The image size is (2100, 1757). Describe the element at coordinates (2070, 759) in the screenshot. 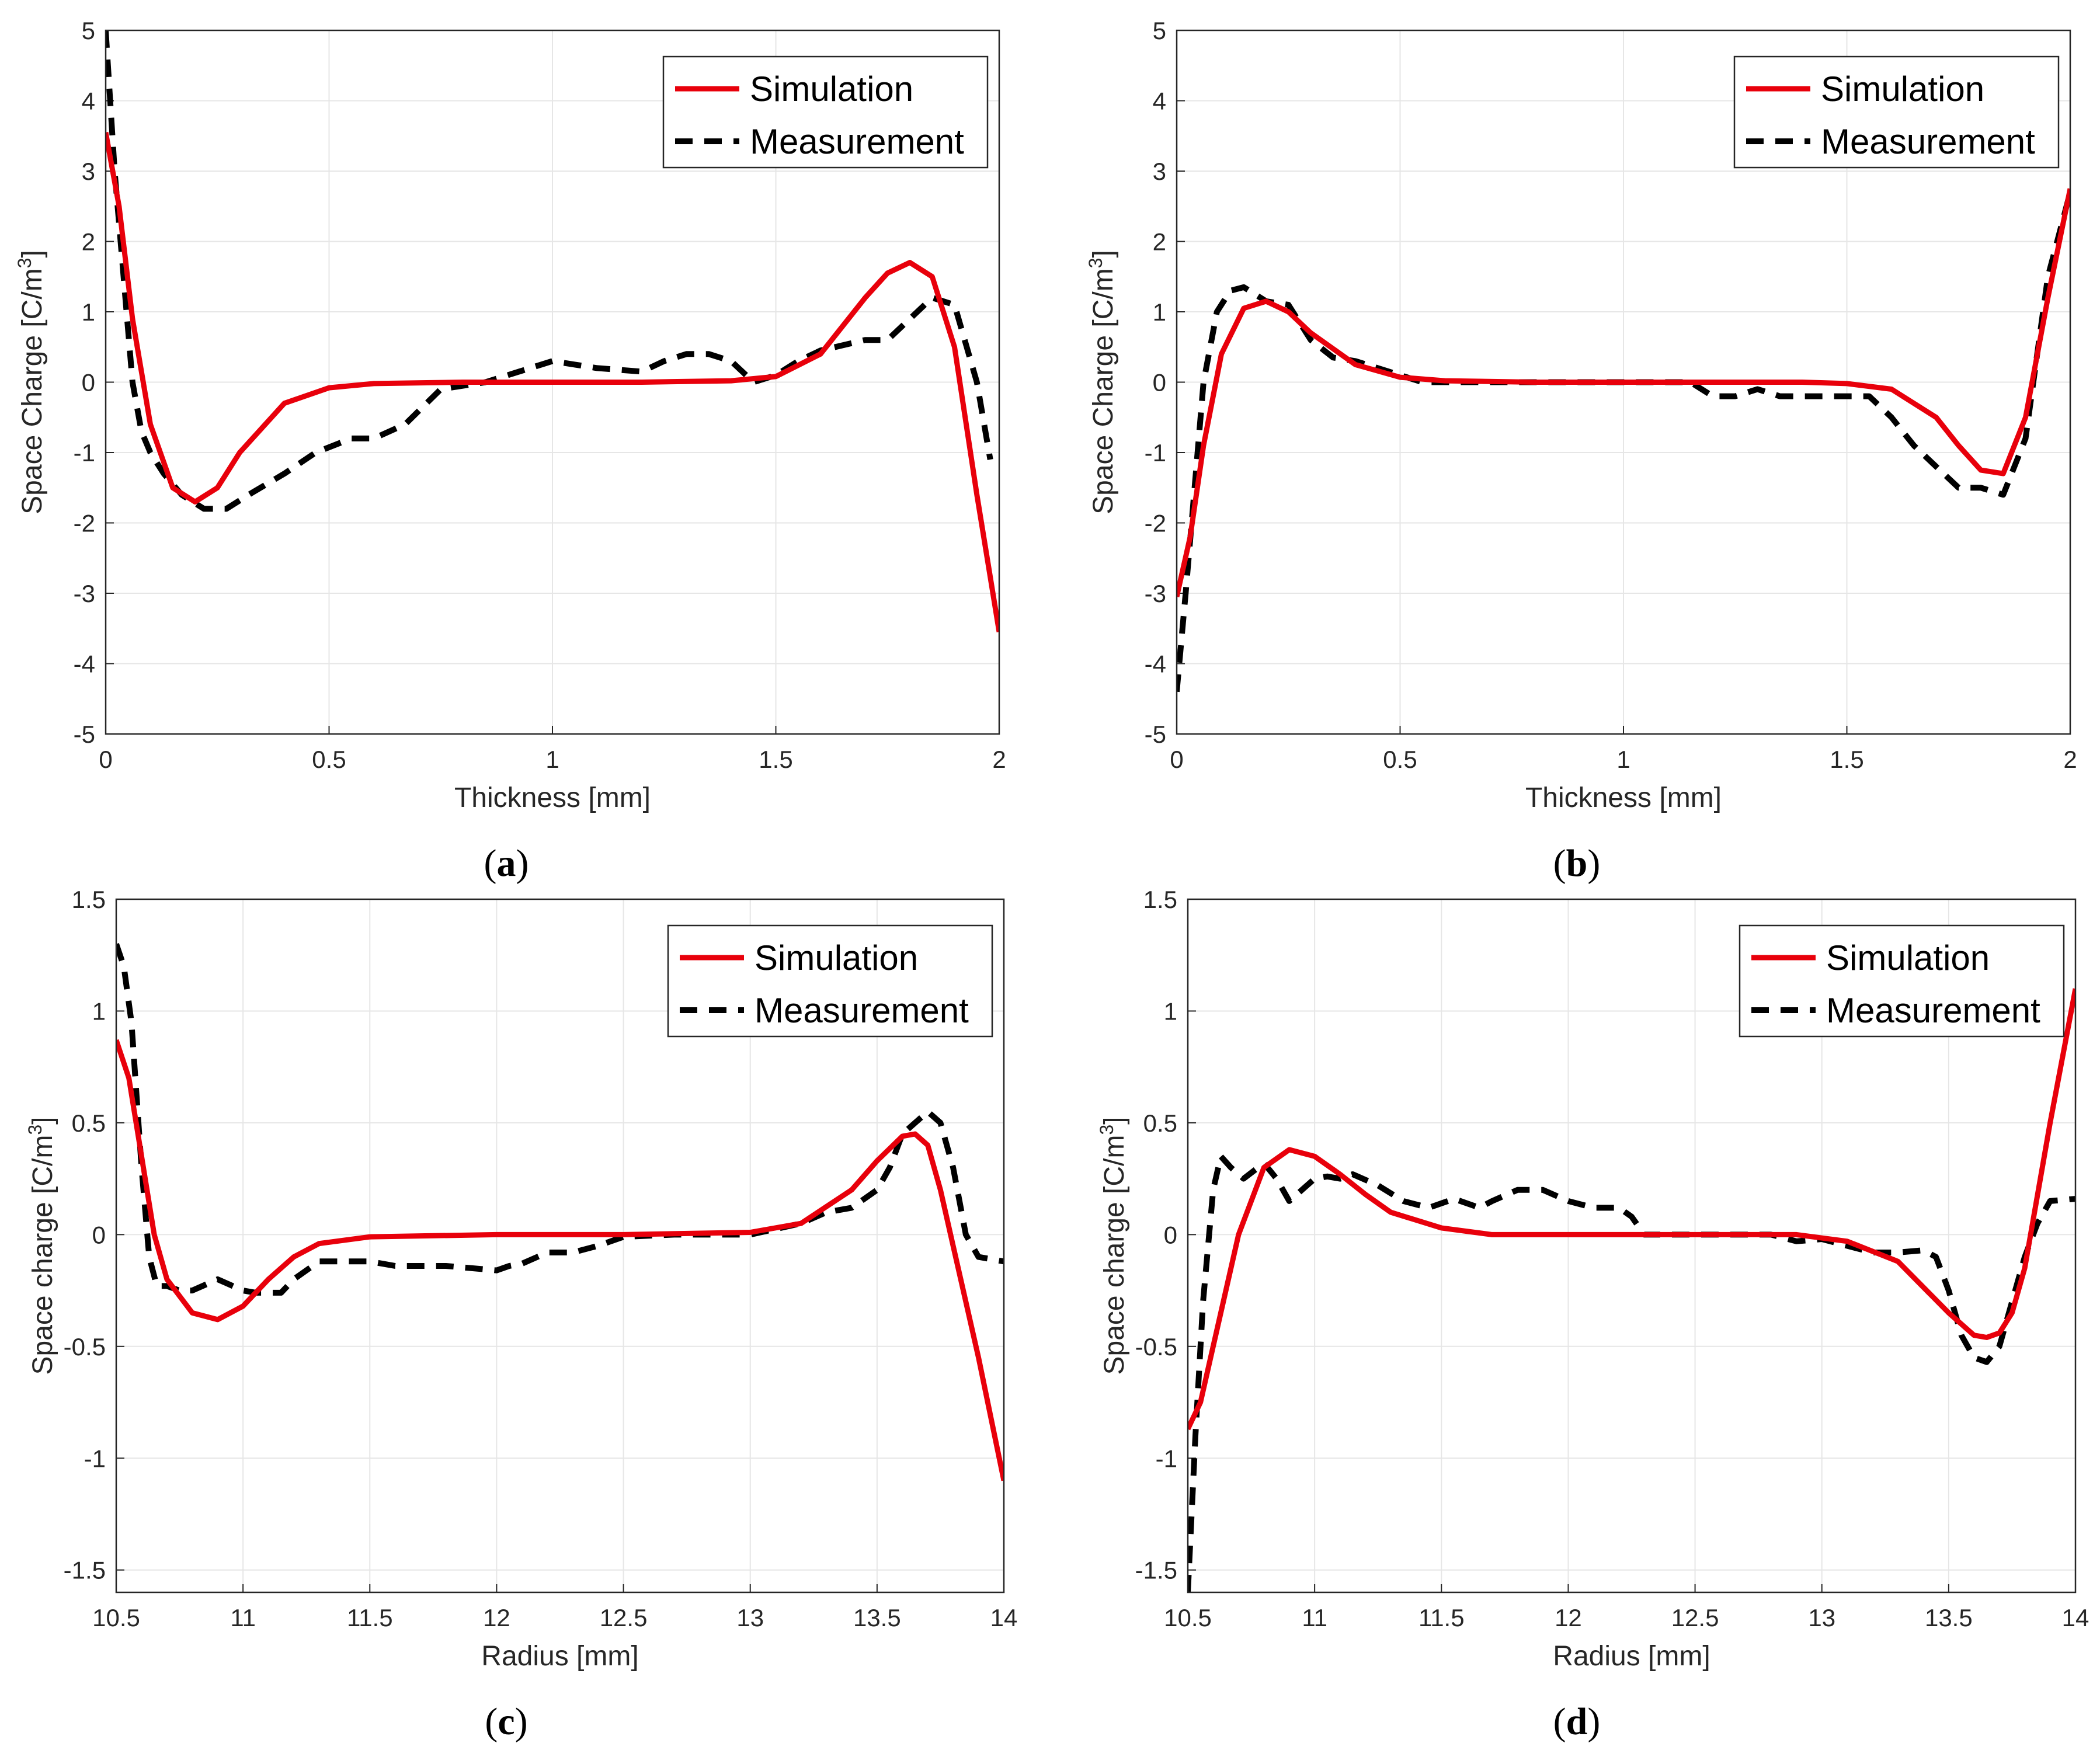

I see `tick-label-x-b-4: 2` at that location.